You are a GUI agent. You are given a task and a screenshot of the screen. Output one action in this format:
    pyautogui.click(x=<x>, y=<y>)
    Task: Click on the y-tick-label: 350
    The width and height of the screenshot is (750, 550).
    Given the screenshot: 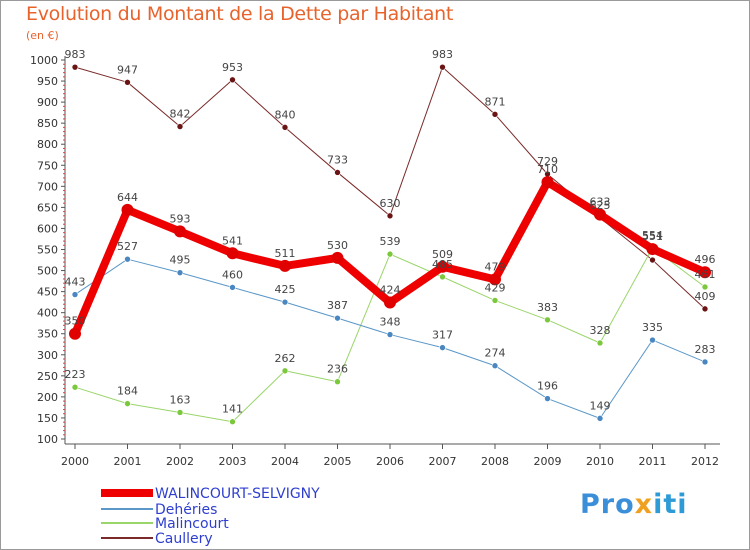 What is the action you would take?
    pyautogui.click(x=47, y=334)
    